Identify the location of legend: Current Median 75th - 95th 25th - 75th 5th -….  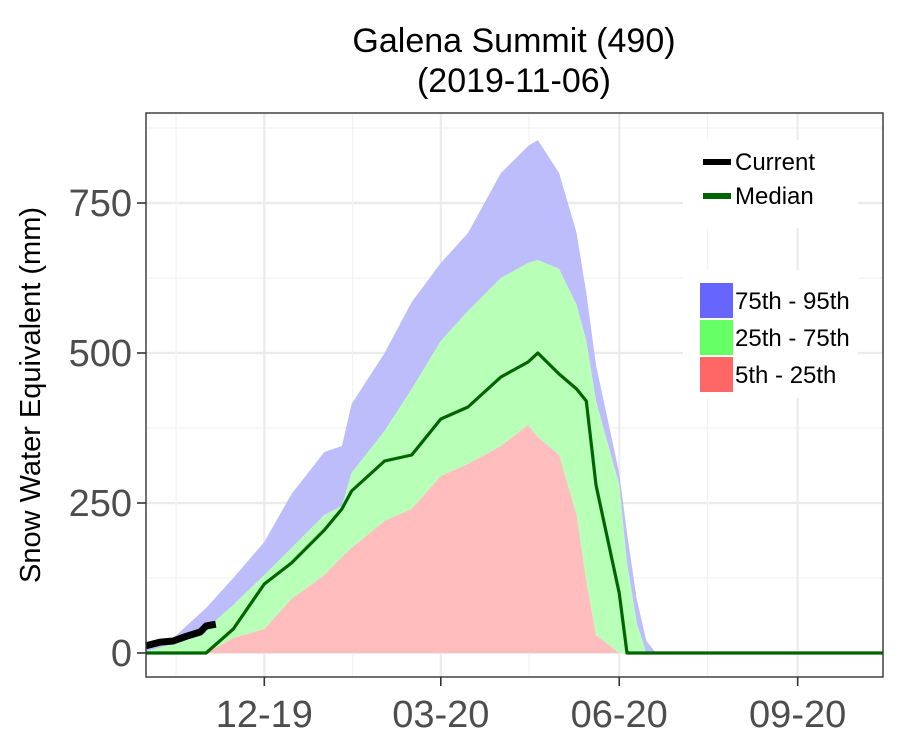
(770, 269).